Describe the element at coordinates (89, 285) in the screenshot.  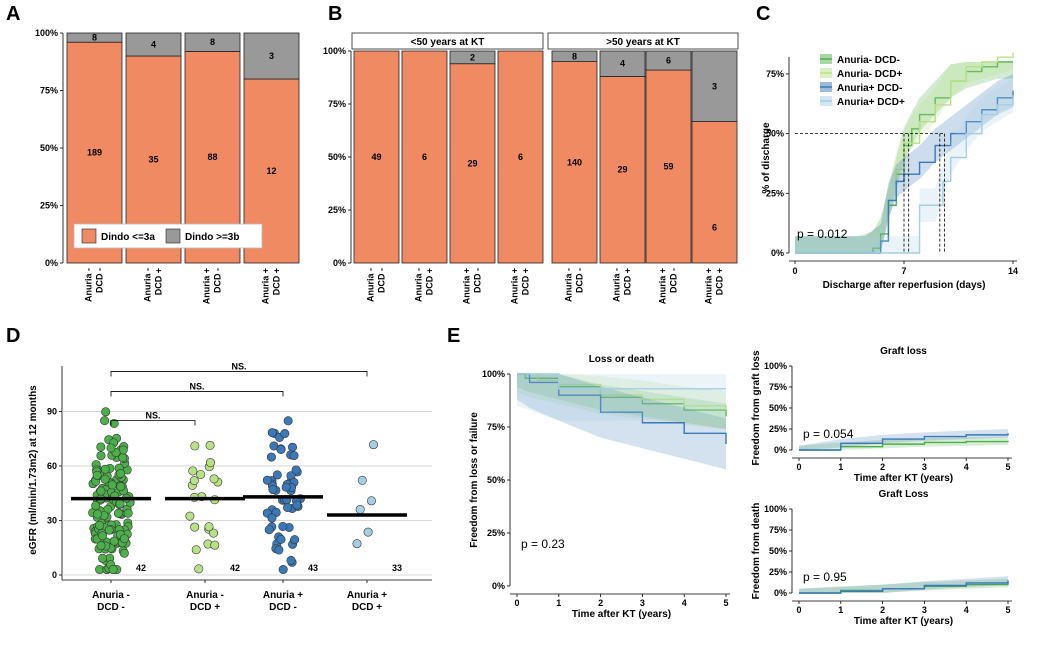
I see `a-cat-0-l1: Anuria -` at that location.